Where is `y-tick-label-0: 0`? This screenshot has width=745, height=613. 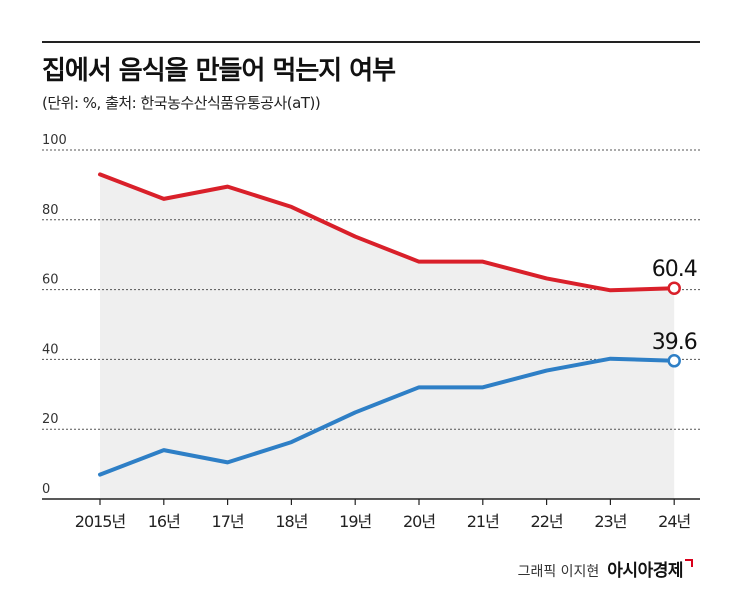
y-tick-label-0: 0 is located at coordinates (46, 489).